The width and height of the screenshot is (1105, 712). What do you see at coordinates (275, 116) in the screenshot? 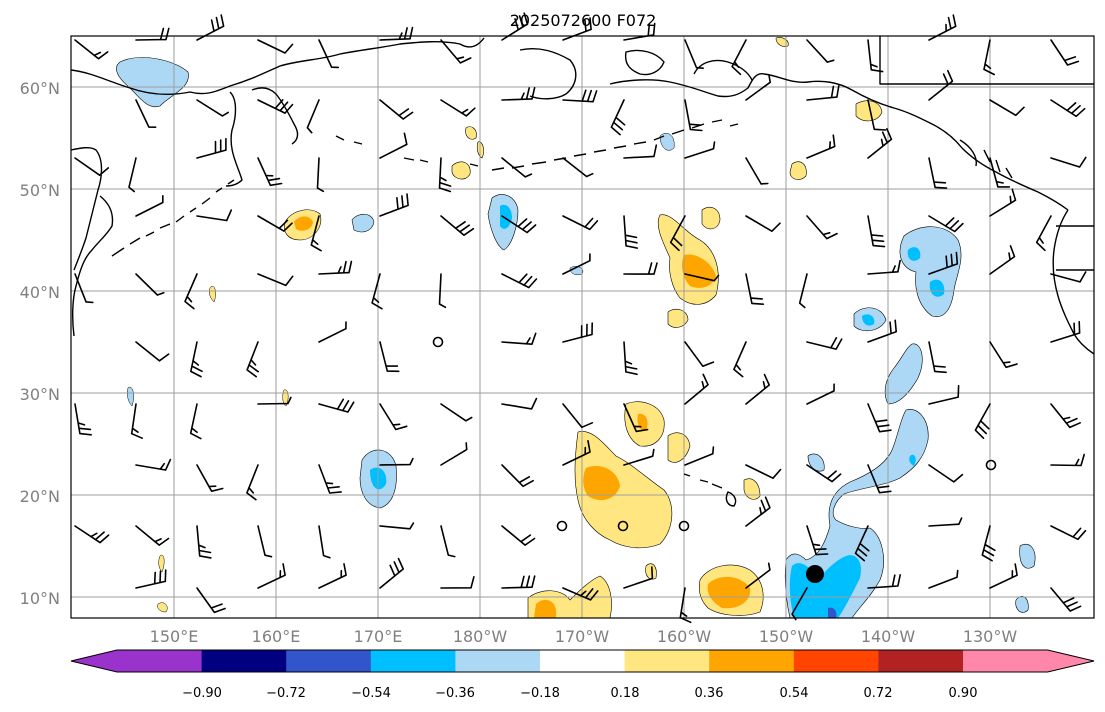
I see `kamchatka-east-coast` at bounding box center [275, 116].